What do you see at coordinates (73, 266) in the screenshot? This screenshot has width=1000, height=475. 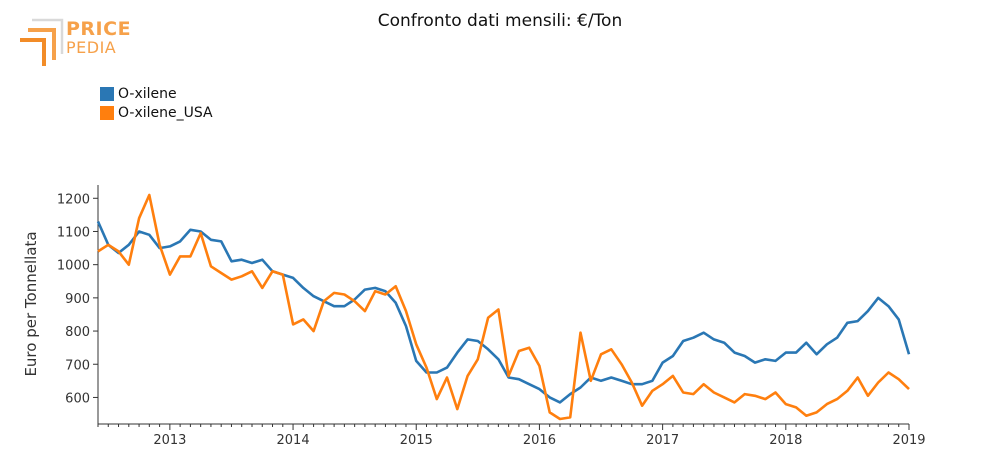 I see `y-tick-label: 1000` at bounding box center [73, 266].